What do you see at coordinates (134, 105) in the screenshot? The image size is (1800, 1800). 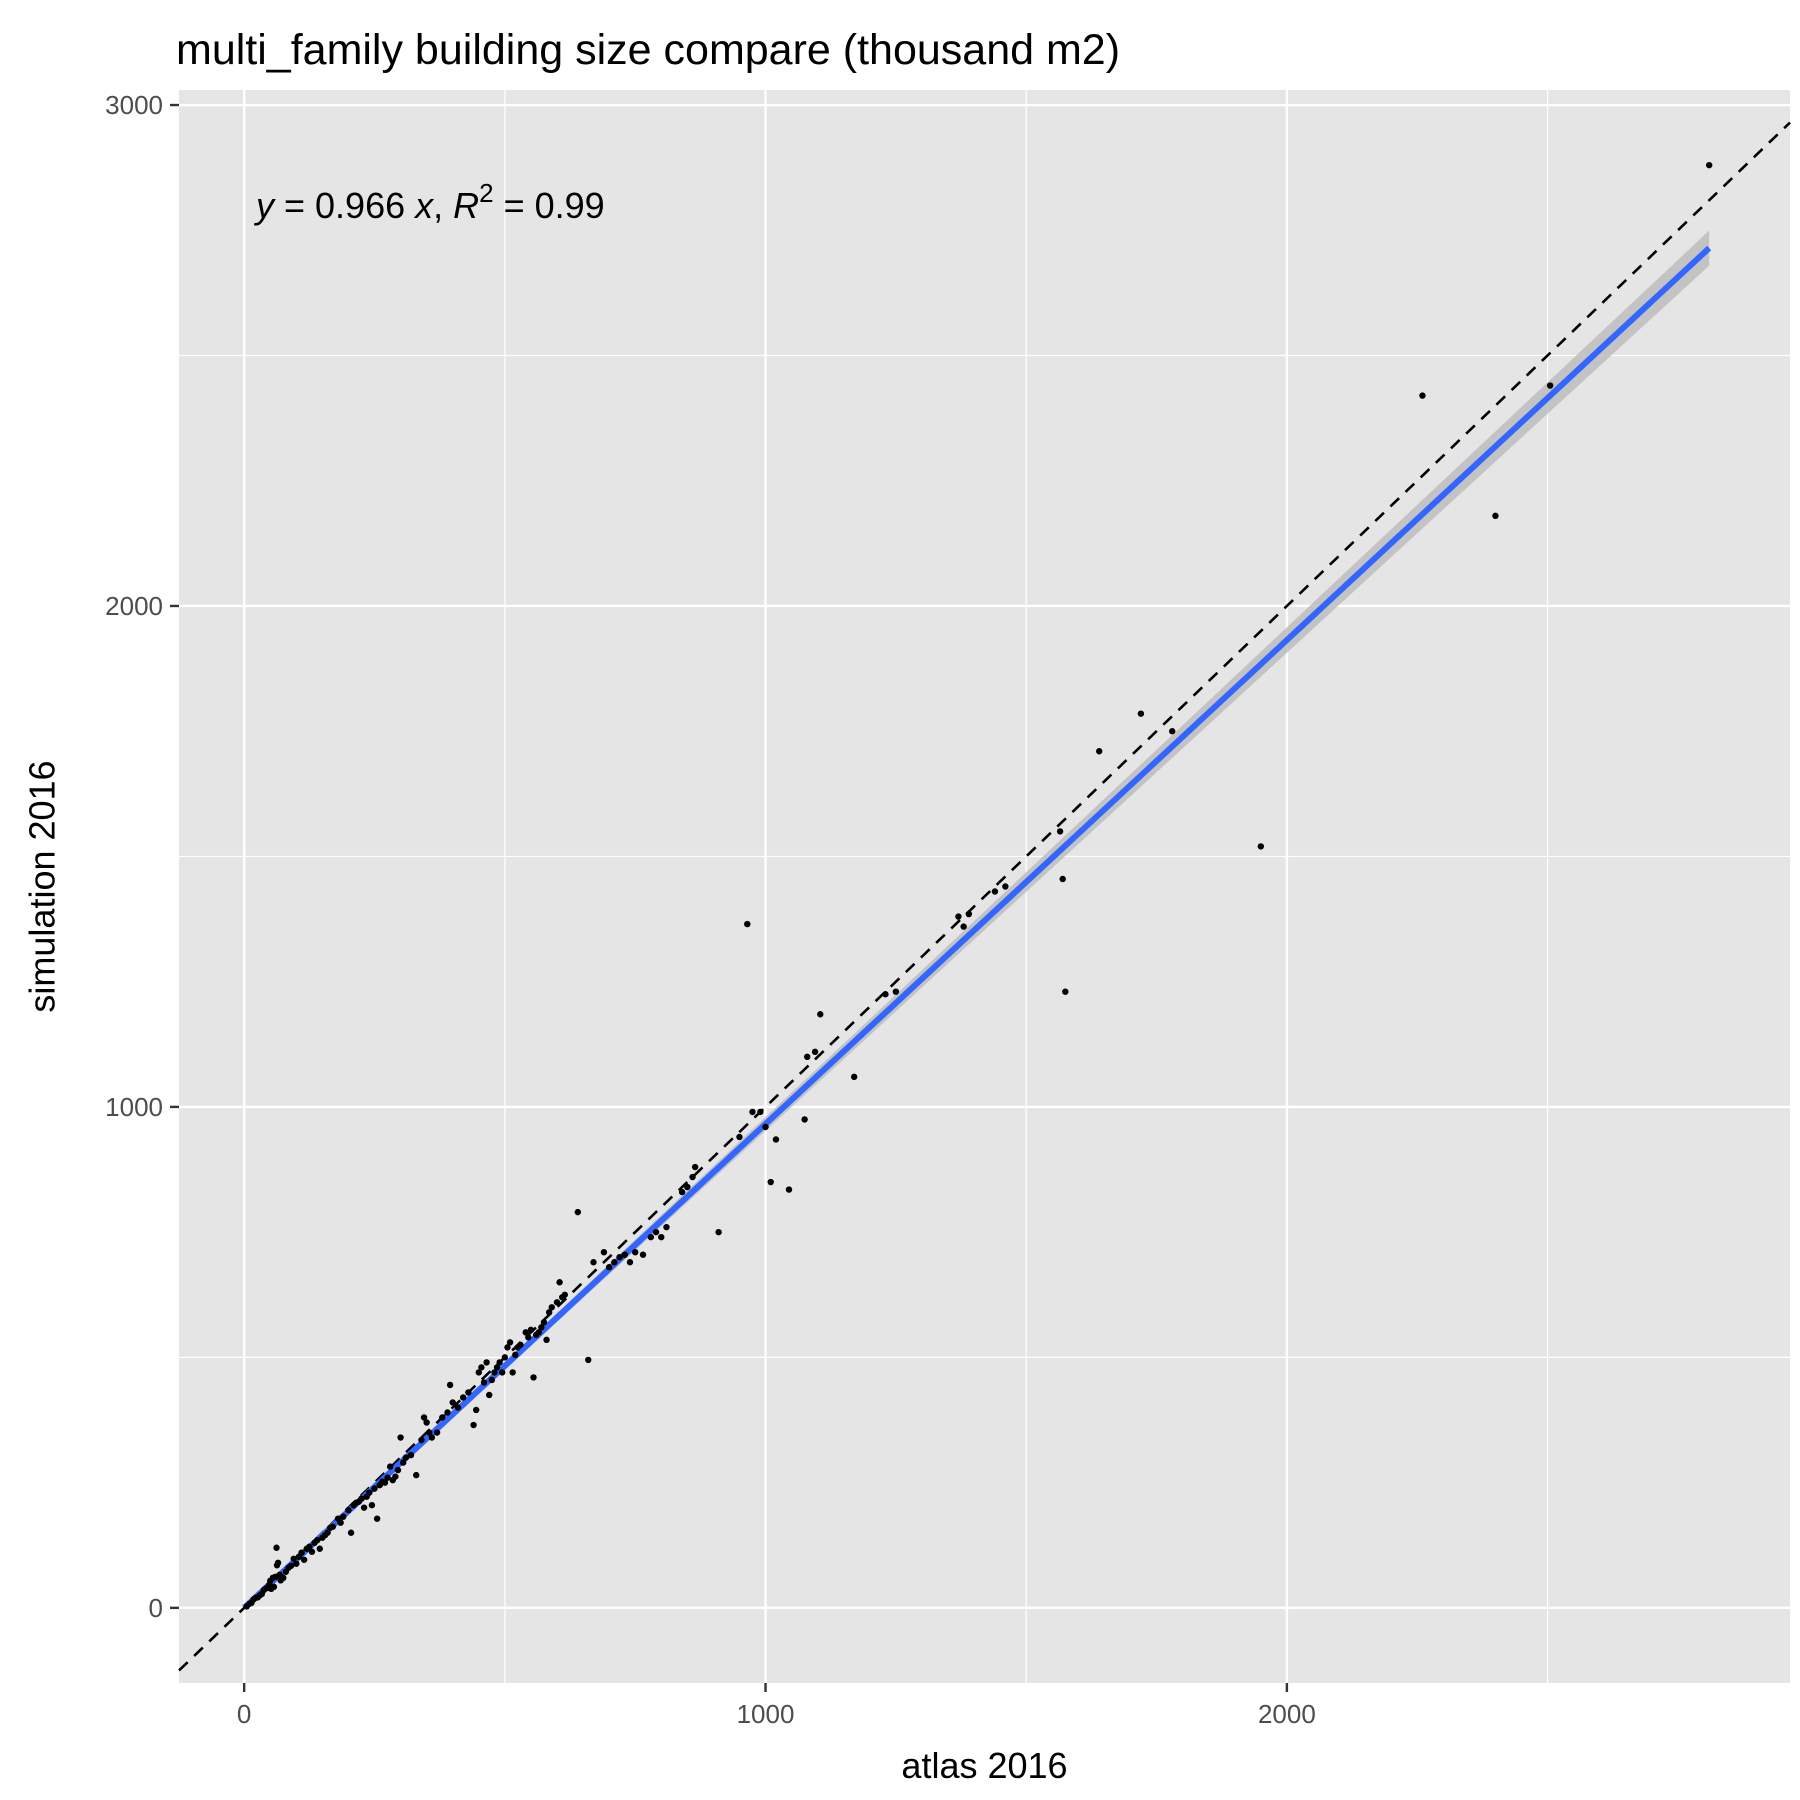 I see `y-tick-label: 3000` at bounding box center [134, 105].